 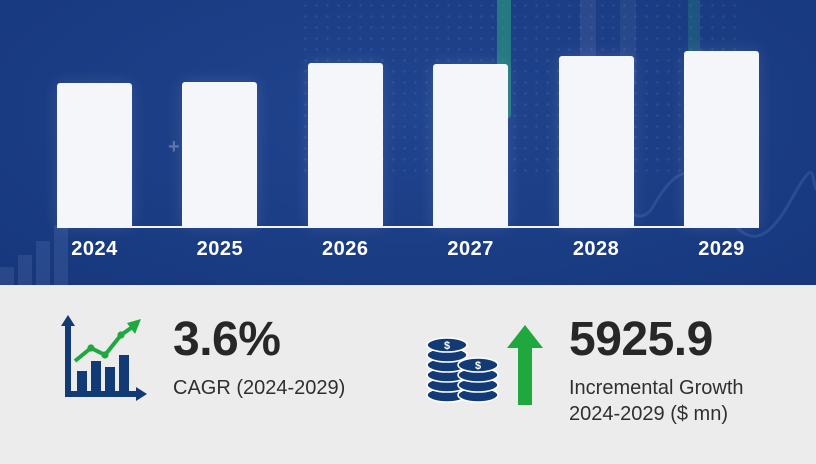 I want to click on bar-group-2029: 2029, so click(x=721, y=155).